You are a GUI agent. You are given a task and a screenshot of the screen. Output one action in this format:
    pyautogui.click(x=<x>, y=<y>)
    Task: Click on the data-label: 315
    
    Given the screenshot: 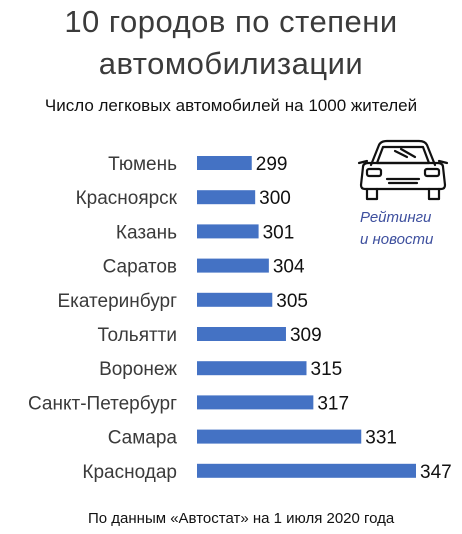 What is the action you would take?
    pyautogui.click(x=327, y=369)
    